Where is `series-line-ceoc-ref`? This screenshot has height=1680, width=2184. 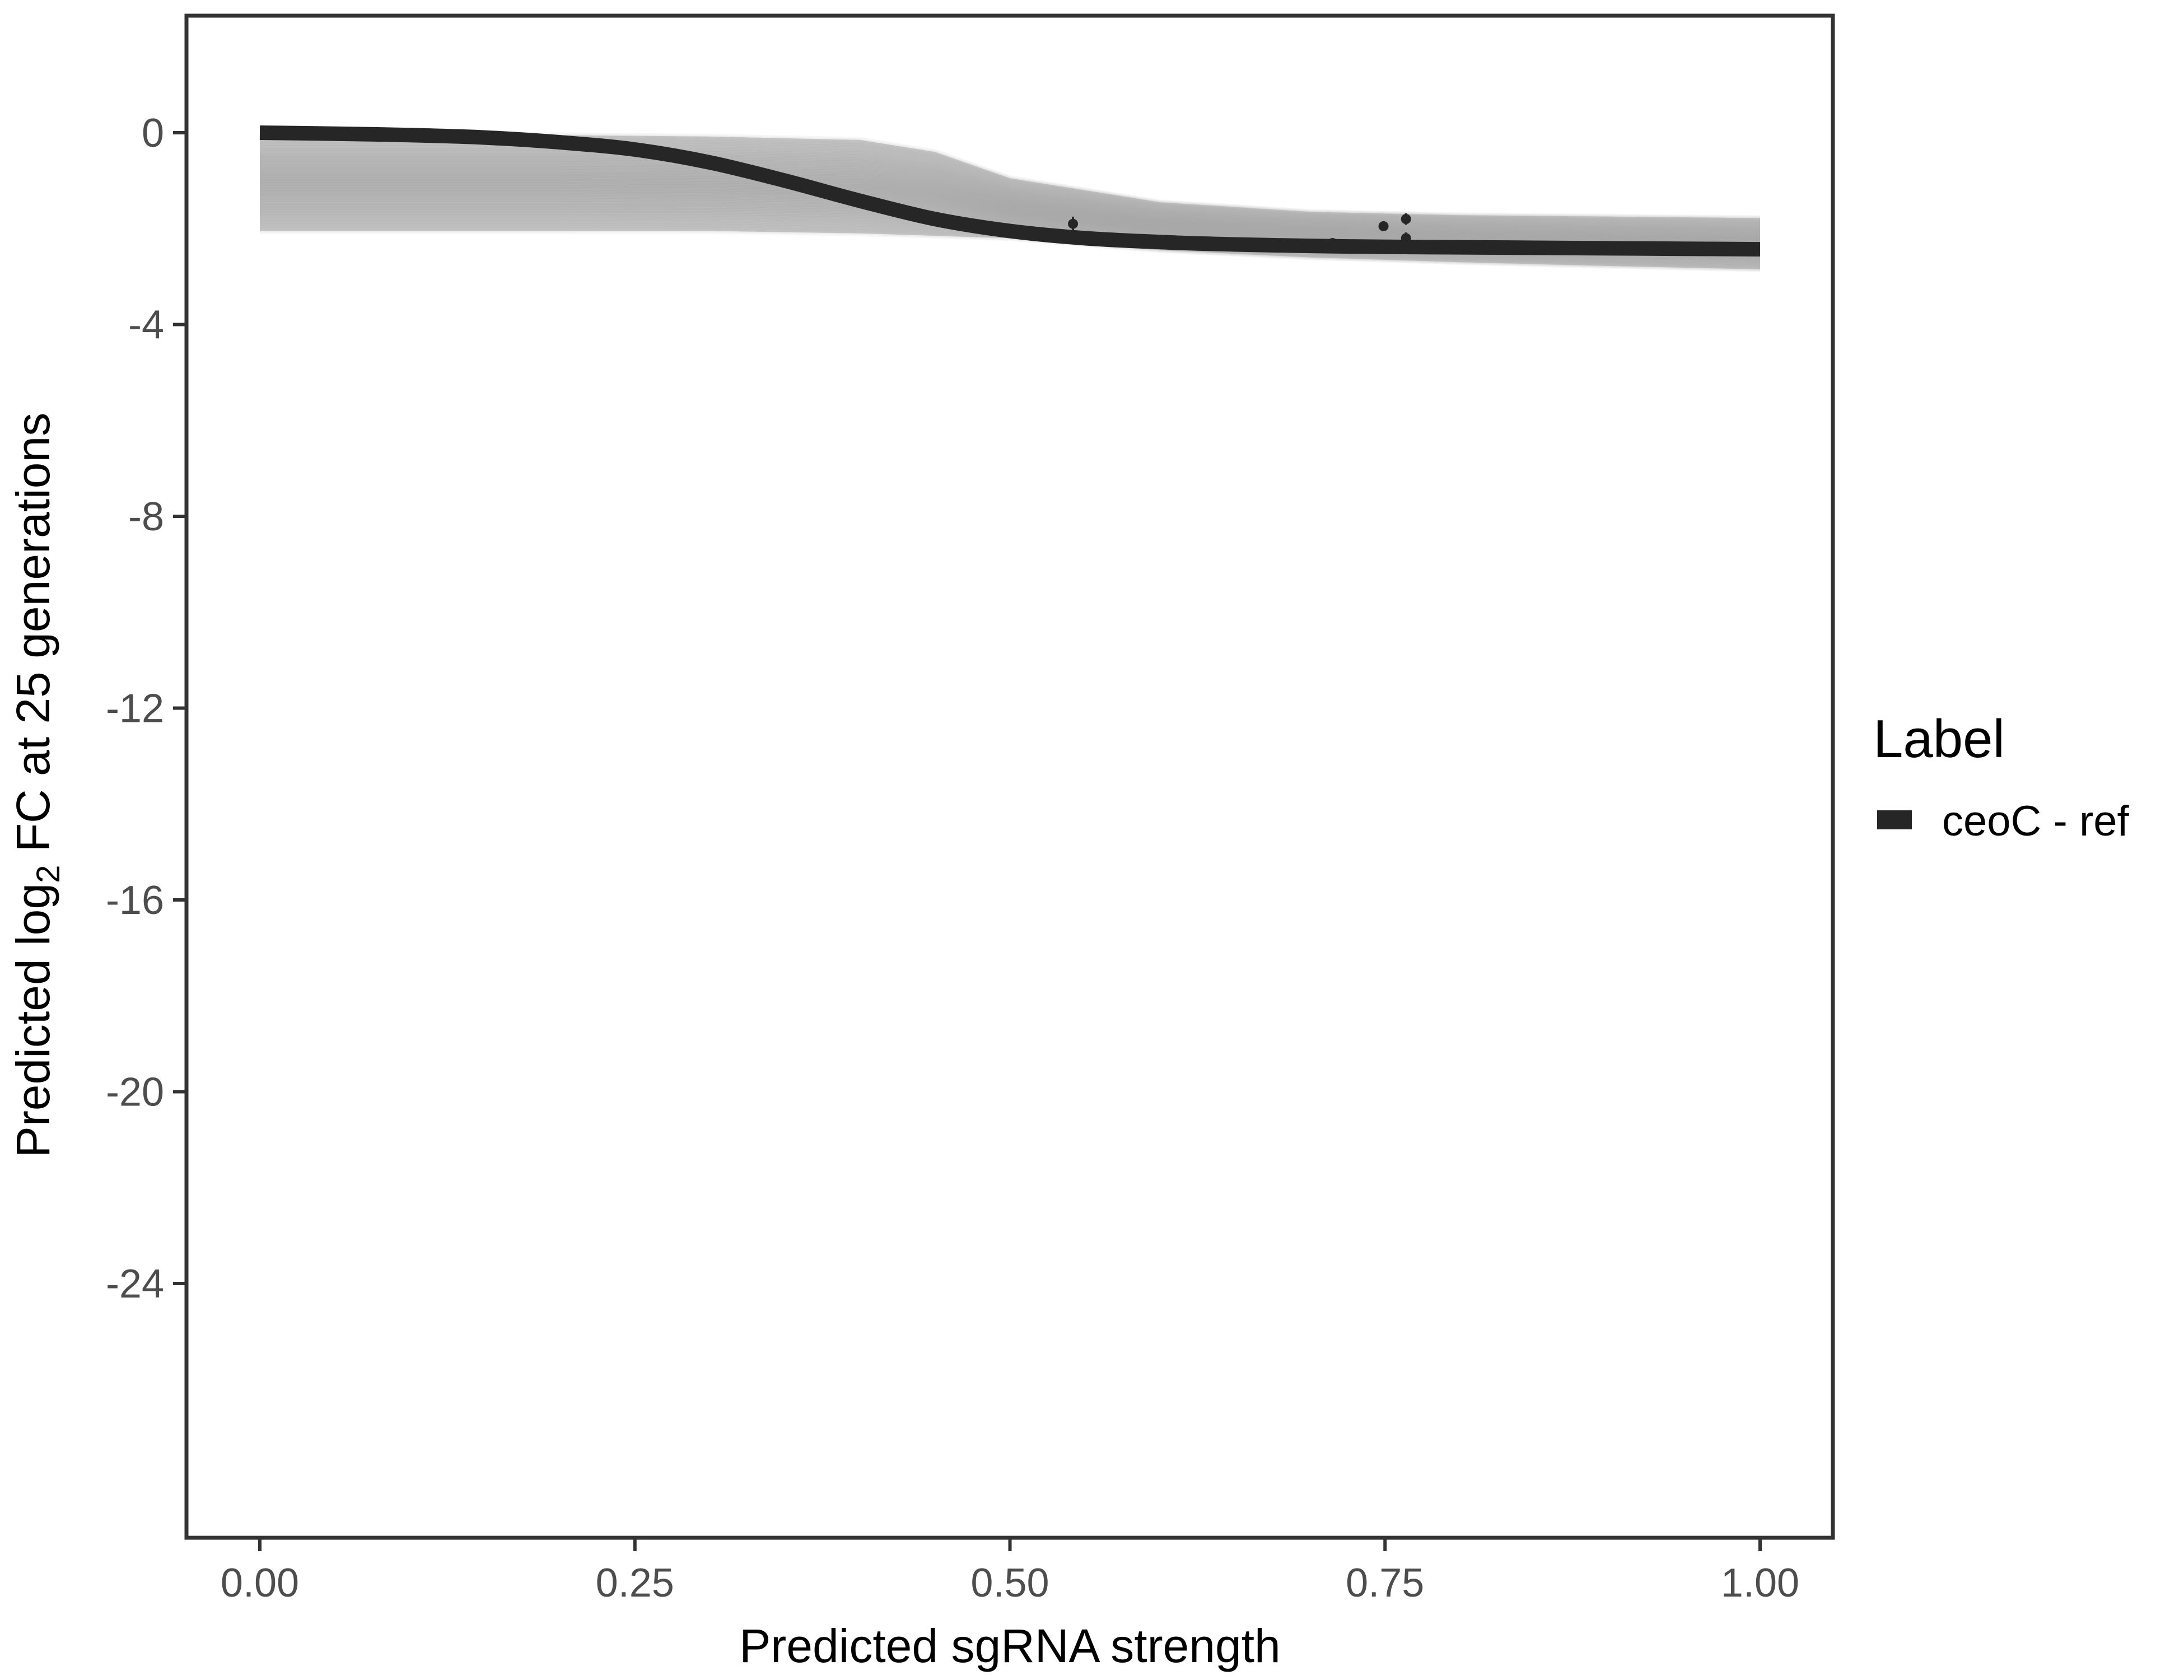
series-line-ceoc-ref is located at coordinates (1010, 191).